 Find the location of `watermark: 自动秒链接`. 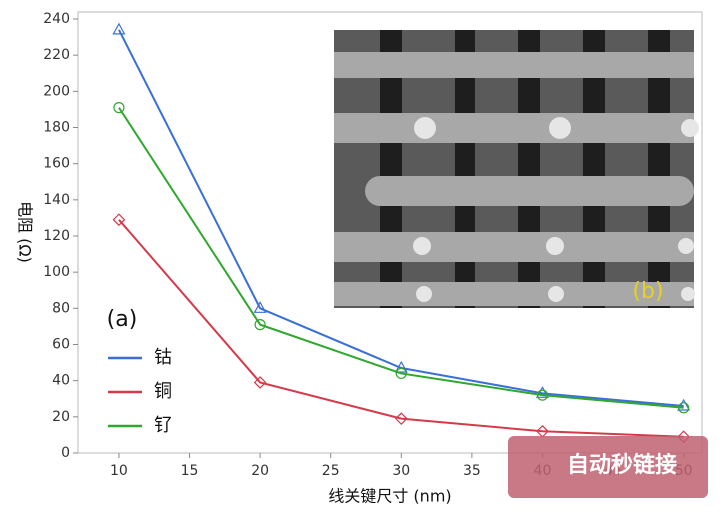

watermark: 自动秒链接 is located at coordinates (608, 467).